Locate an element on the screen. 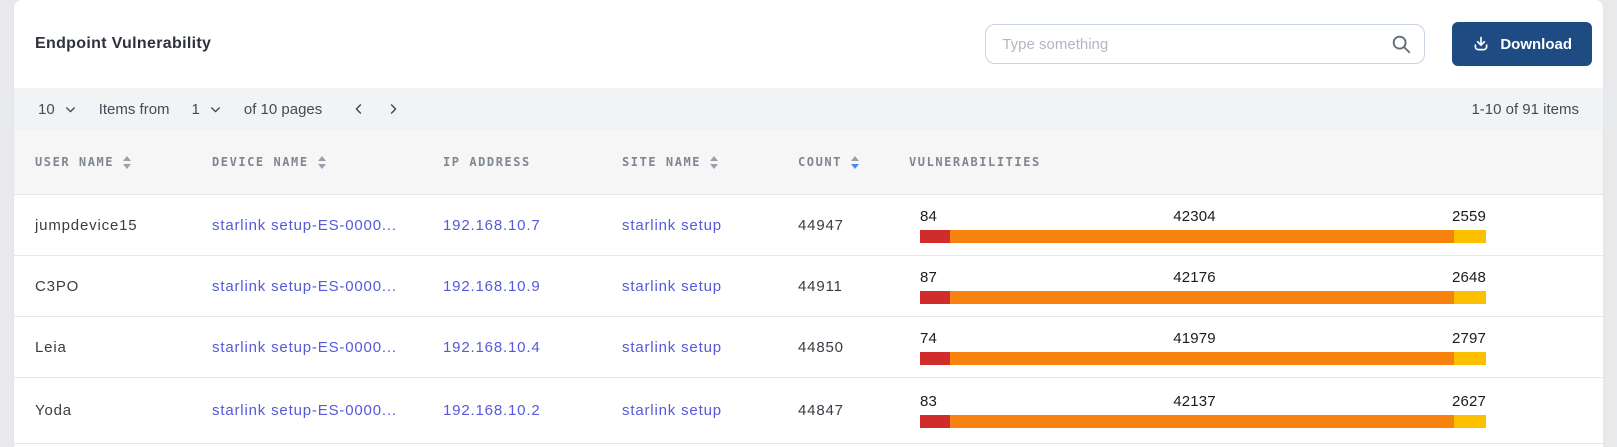 This screenshot has height=447, width=1617. count-cell: 44850 is located at coordinates (821, 347).